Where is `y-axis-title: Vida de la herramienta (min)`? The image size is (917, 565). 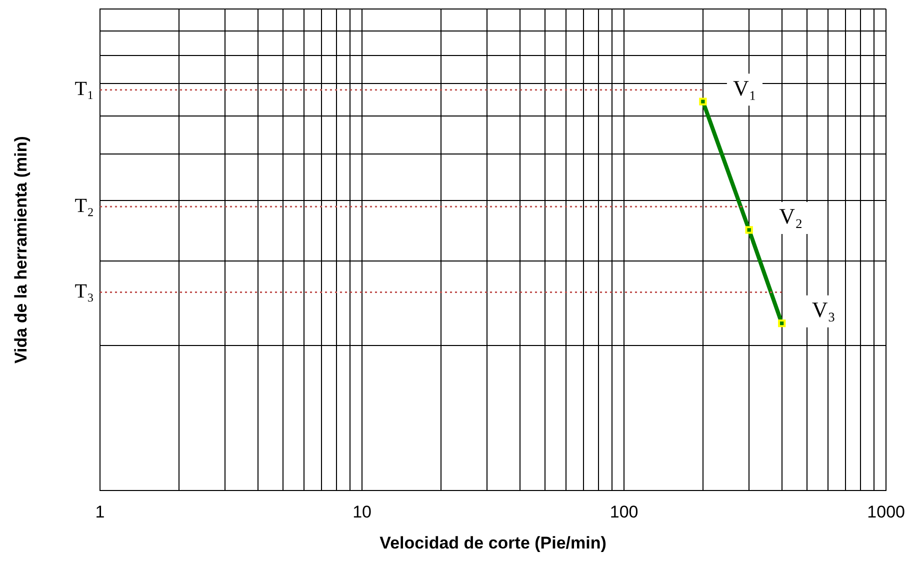
y-axis-title: Vida de la herramienta (min) is located at coordinates (21, 250).